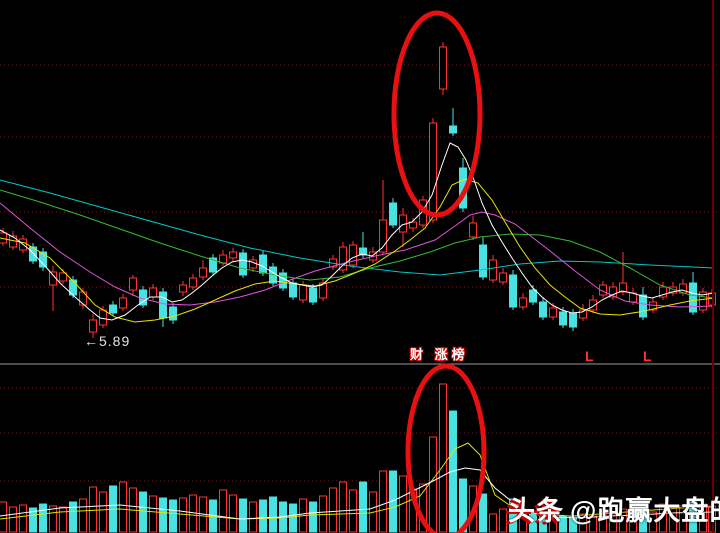 This screenshot has width=720, height=533. What do you see at coordinates (645, 511) in the screenshot?
I see `watermark-account: @跑赢大盘的王者` at bounding box center [645, 511].